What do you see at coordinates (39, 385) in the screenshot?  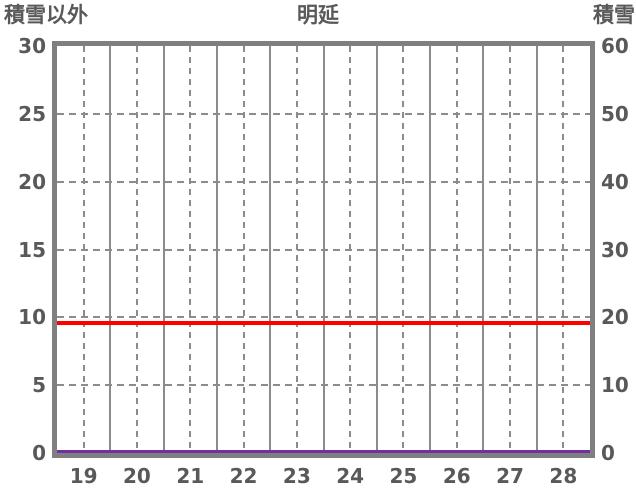 I see `left-tick-5: 5` at bounding box center [39, 385].